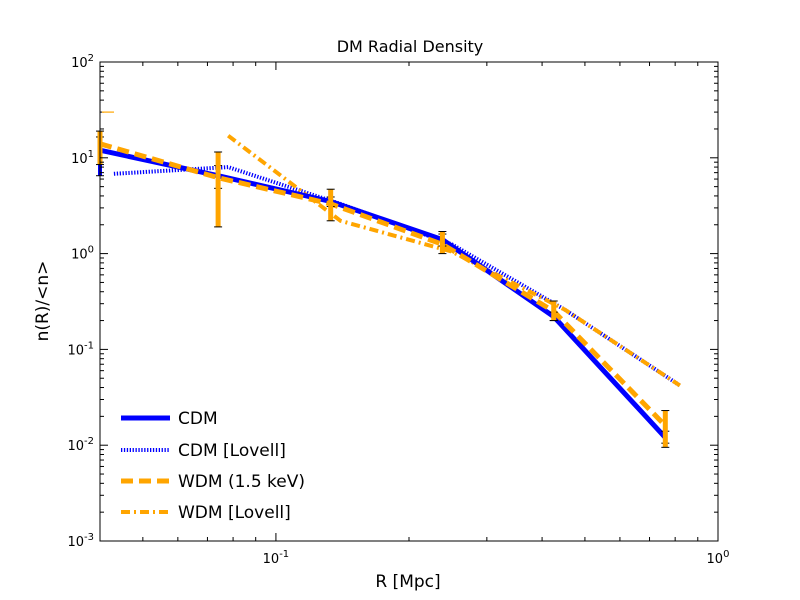 Image resolution: width=800 pixels, height=600 pixels. Describe the element at coordinates (43, 301) in the screenshot. I see `y-axis-label: n(R)/<n>` at that location.